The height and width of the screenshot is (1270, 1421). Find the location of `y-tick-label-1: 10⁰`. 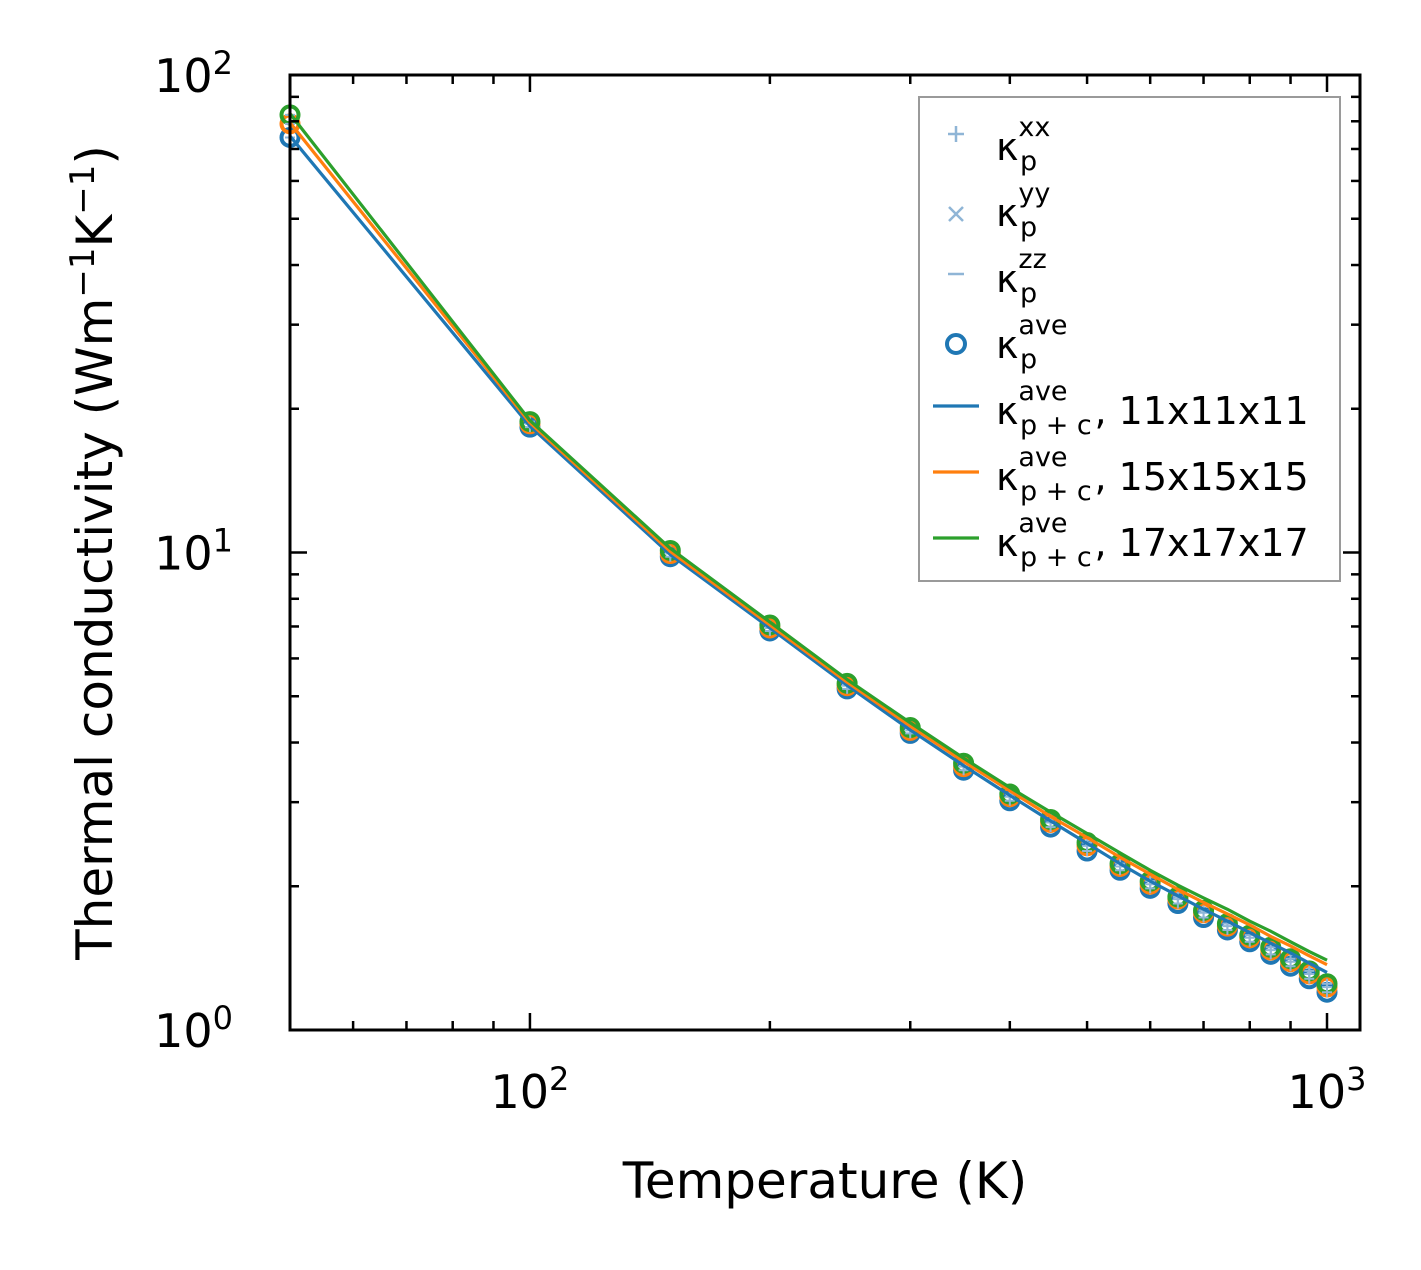

y-tick-label-1: 10⁰ is located at coordinates (193, 1028).